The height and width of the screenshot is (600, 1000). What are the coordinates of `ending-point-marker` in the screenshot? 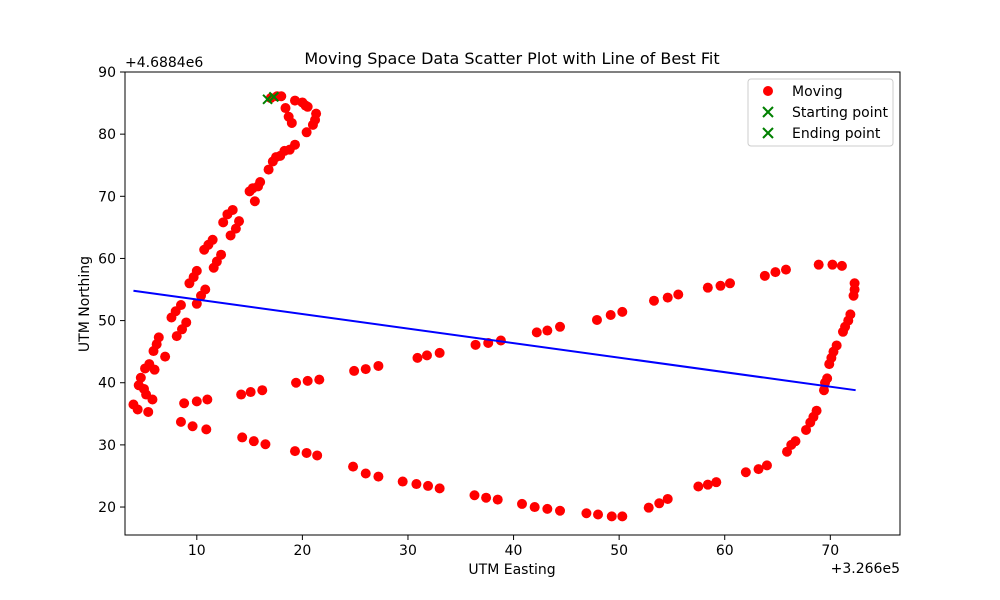 It's located at (274, 97).